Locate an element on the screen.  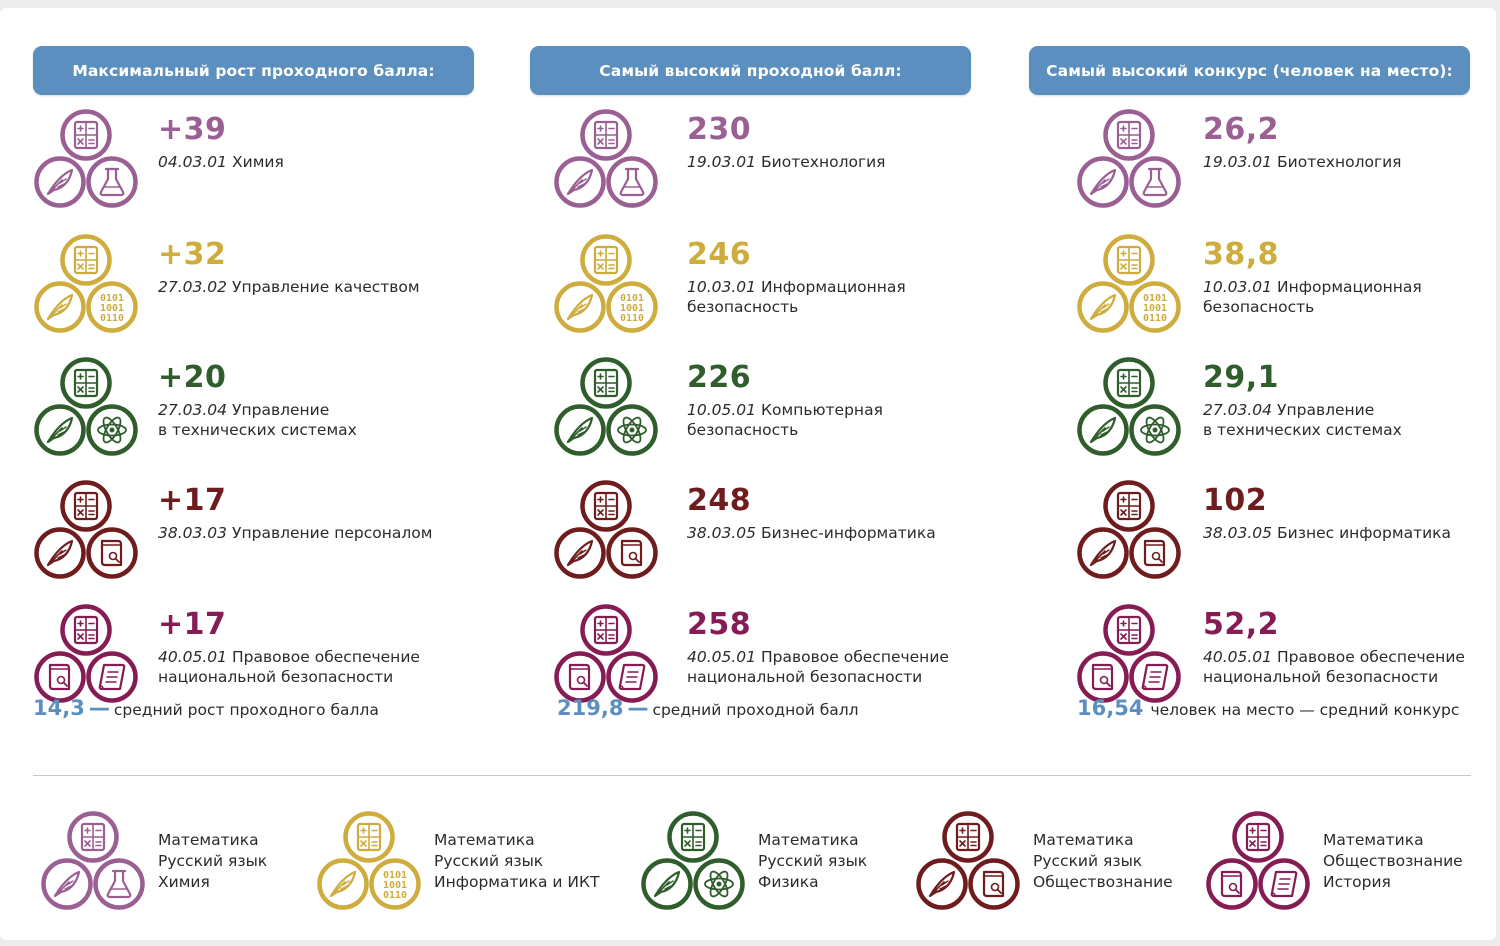
program-description: 38.03.05 Бизнес-информатика is located at coordinates (811, 533).